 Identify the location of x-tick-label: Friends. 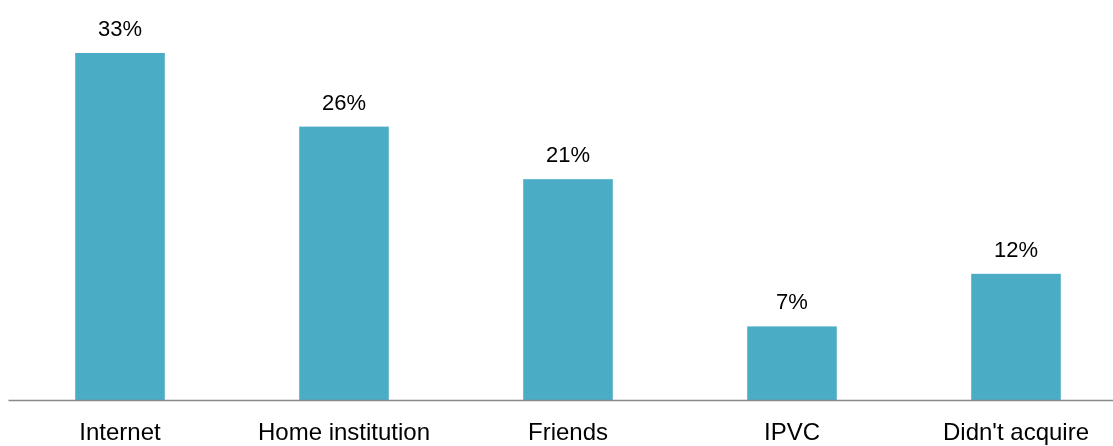
(568, 432).